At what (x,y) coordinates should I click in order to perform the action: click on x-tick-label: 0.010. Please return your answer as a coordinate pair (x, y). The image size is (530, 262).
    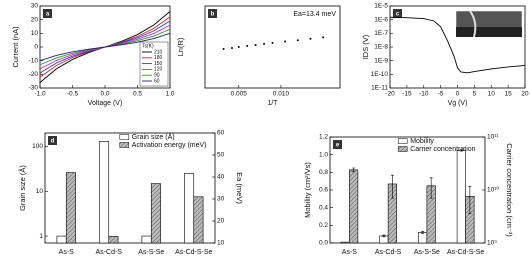
    Looking at the image, I should click on (281, 94).